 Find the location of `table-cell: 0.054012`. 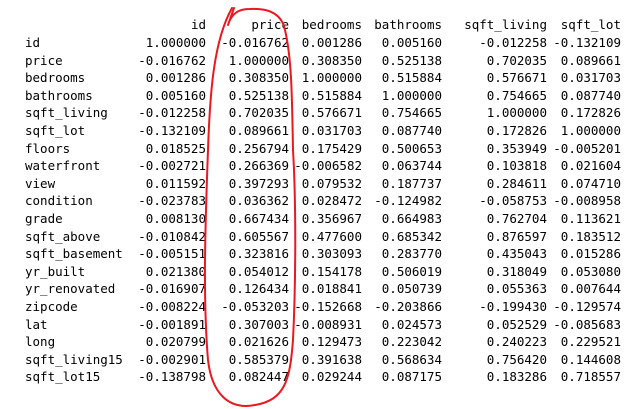

table-cell: 0.054012 is located at coordinates (258, 271).